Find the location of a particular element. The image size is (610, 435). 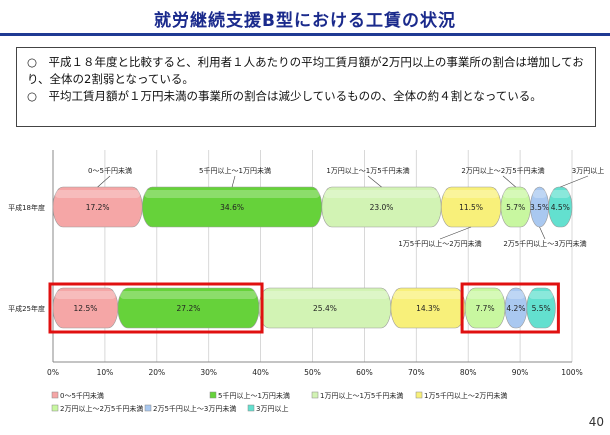

x-tick-label: 70% is located at coordinates (416, 372).